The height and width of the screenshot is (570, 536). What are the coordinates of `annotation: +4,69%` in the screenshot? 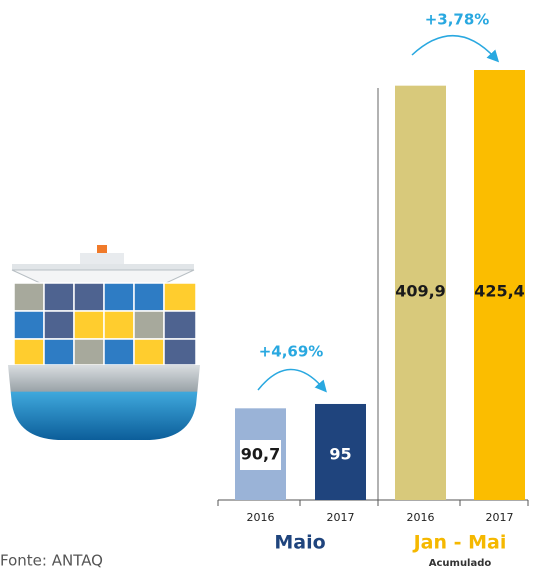 It's located at (291, 352).